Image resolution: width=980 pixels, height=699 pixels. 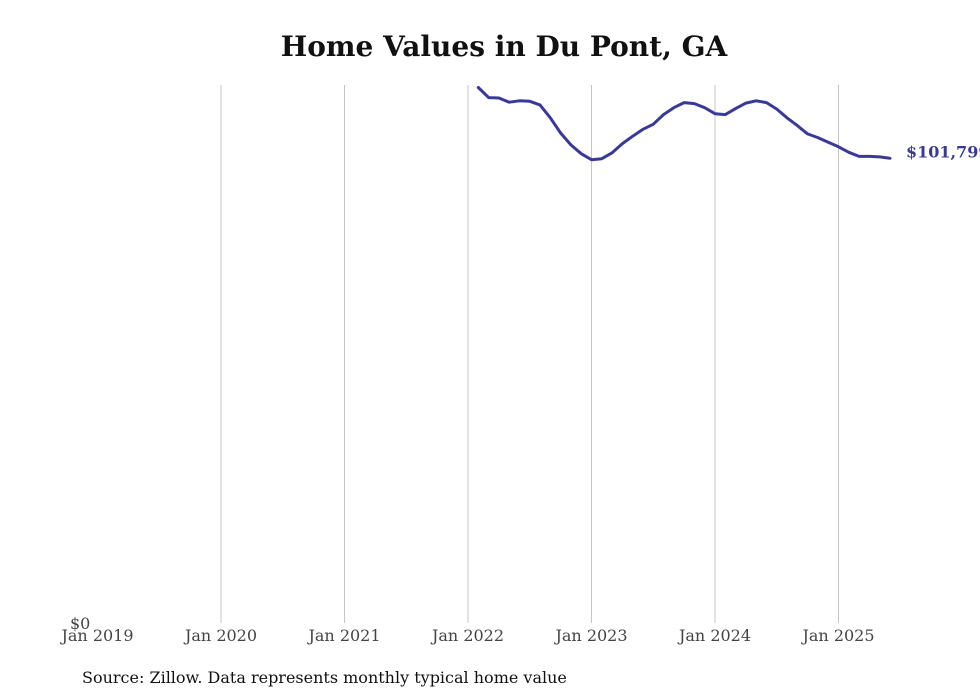 I want to click on x-tick-label: Jan 2024, so click(x=714, y=635).